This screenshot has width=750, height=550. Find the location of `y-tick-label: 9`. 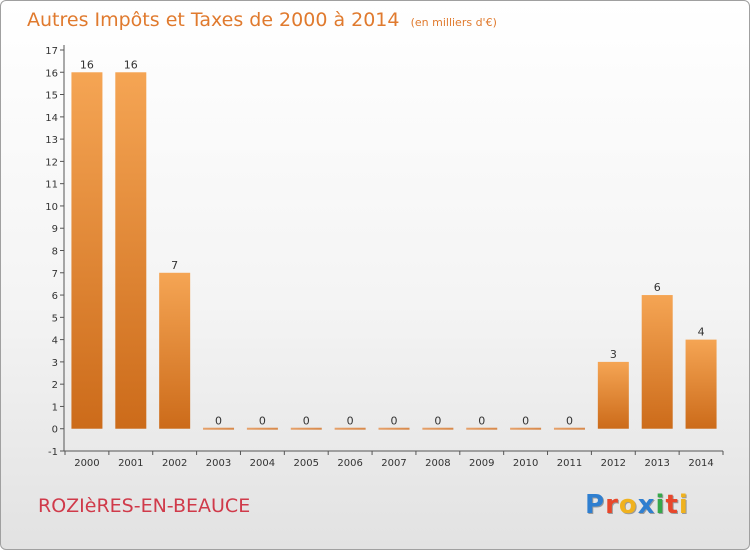

y-tick-label: 9 is located at coordinates (55, 229).